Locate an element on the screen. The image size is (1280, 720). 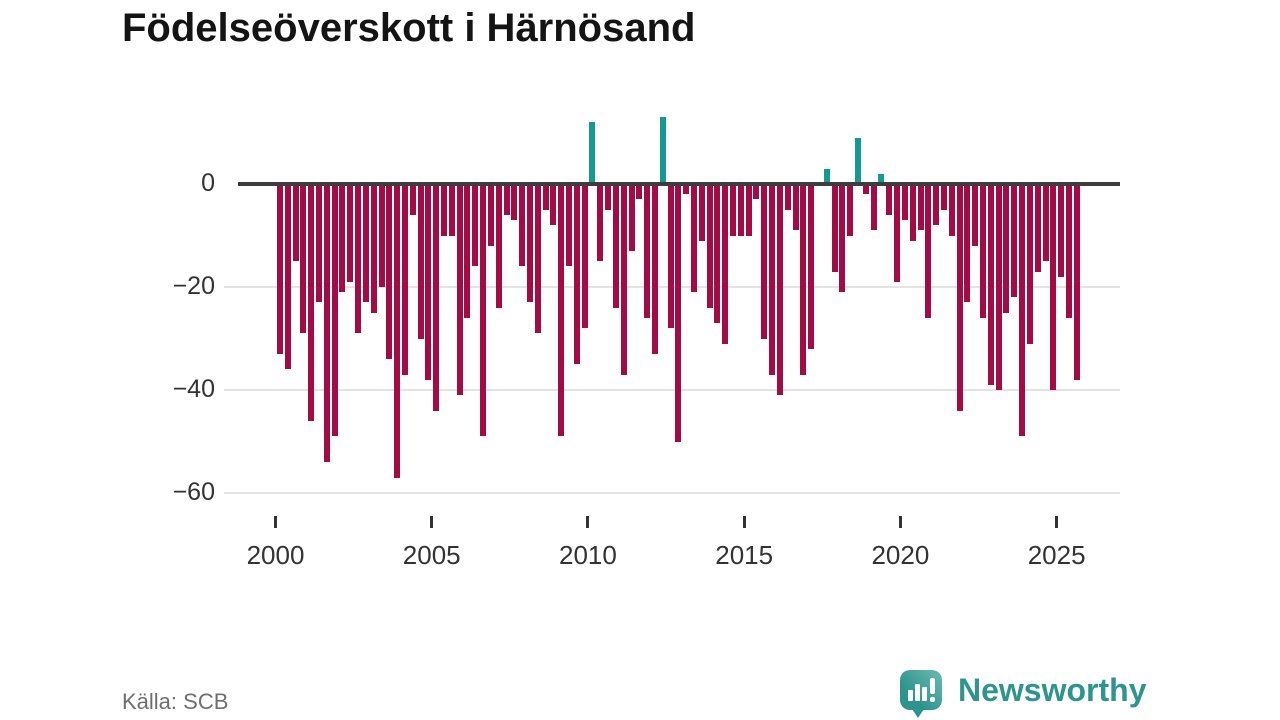
bar-2000Q1 is located at coordinates (280, 269).